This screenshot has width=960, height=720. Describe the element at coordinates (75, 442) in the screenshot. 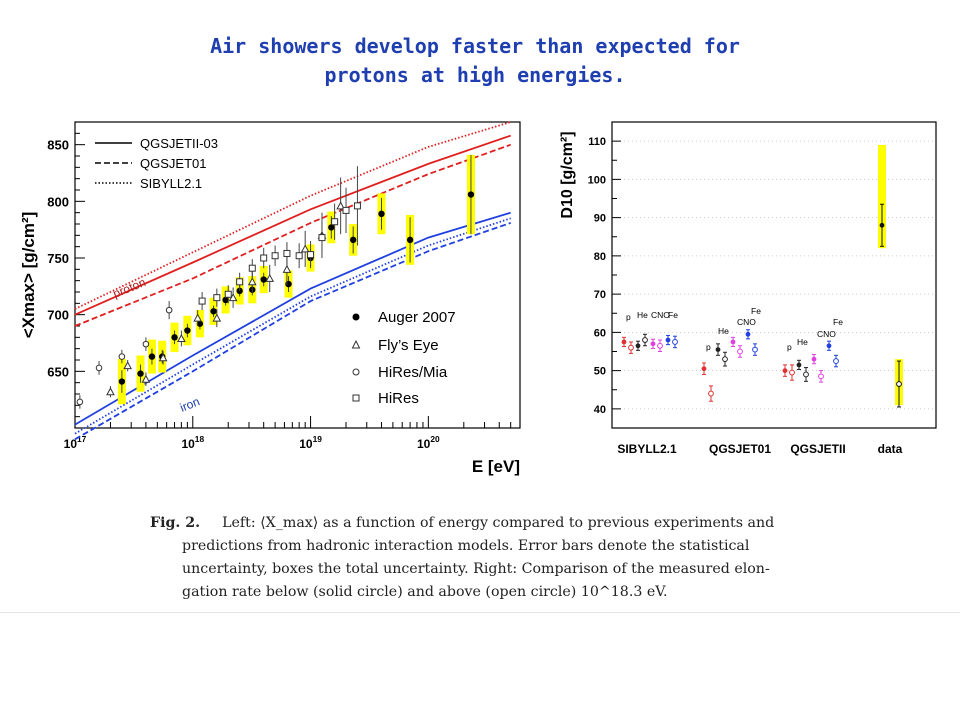

I see `left-x-tick-label: 1017` at that location.